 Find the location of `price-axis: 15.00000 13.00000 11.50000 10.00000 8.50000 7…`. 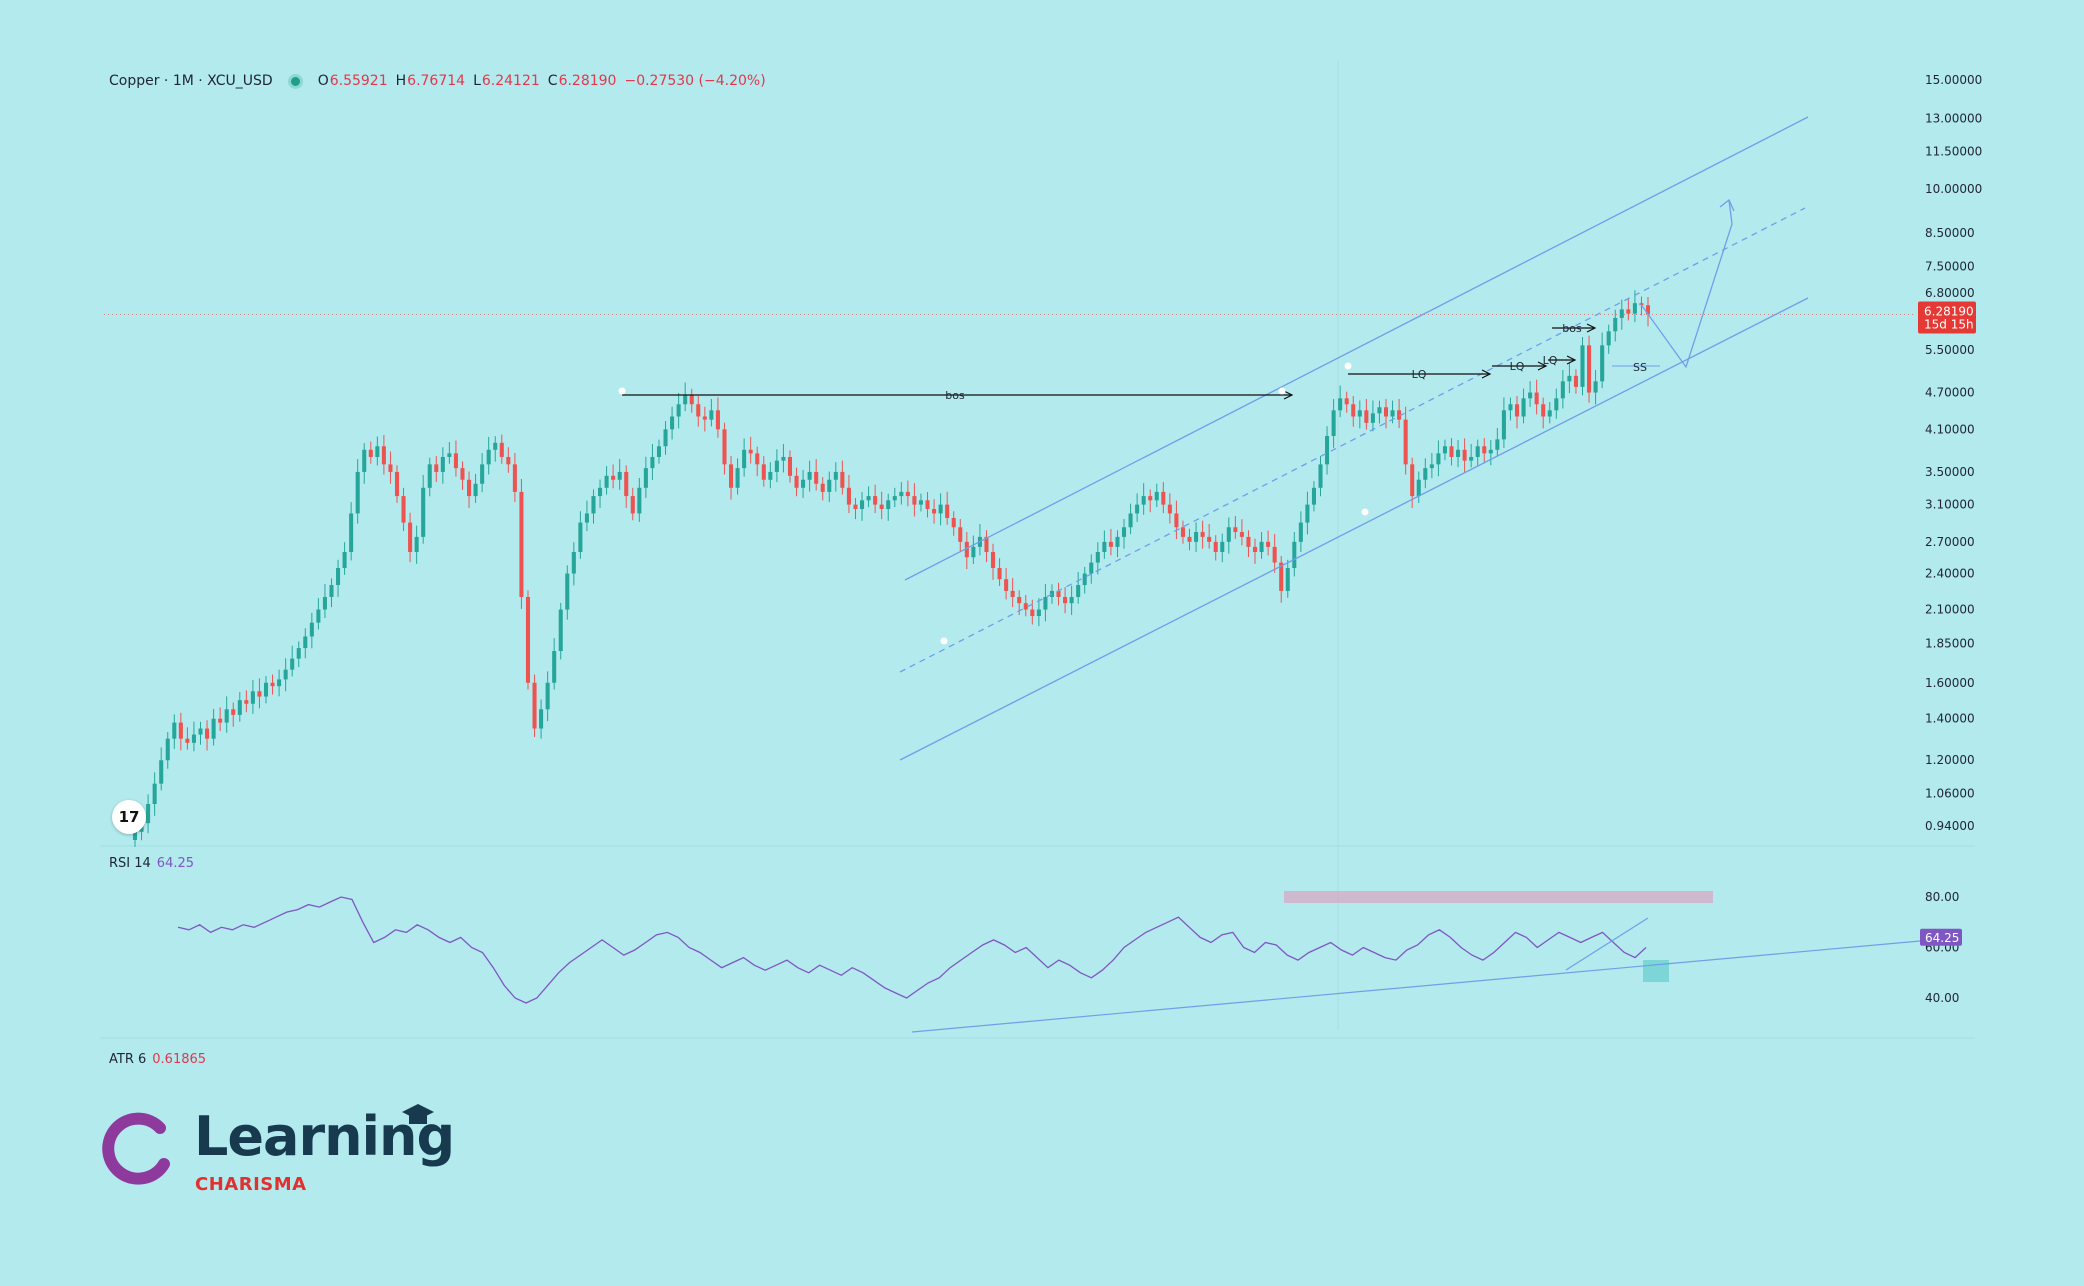

price-axis: 15.00000 13.00000 11.50000 10.00000 8.50000 7… is located at coordinates (1950, 539).